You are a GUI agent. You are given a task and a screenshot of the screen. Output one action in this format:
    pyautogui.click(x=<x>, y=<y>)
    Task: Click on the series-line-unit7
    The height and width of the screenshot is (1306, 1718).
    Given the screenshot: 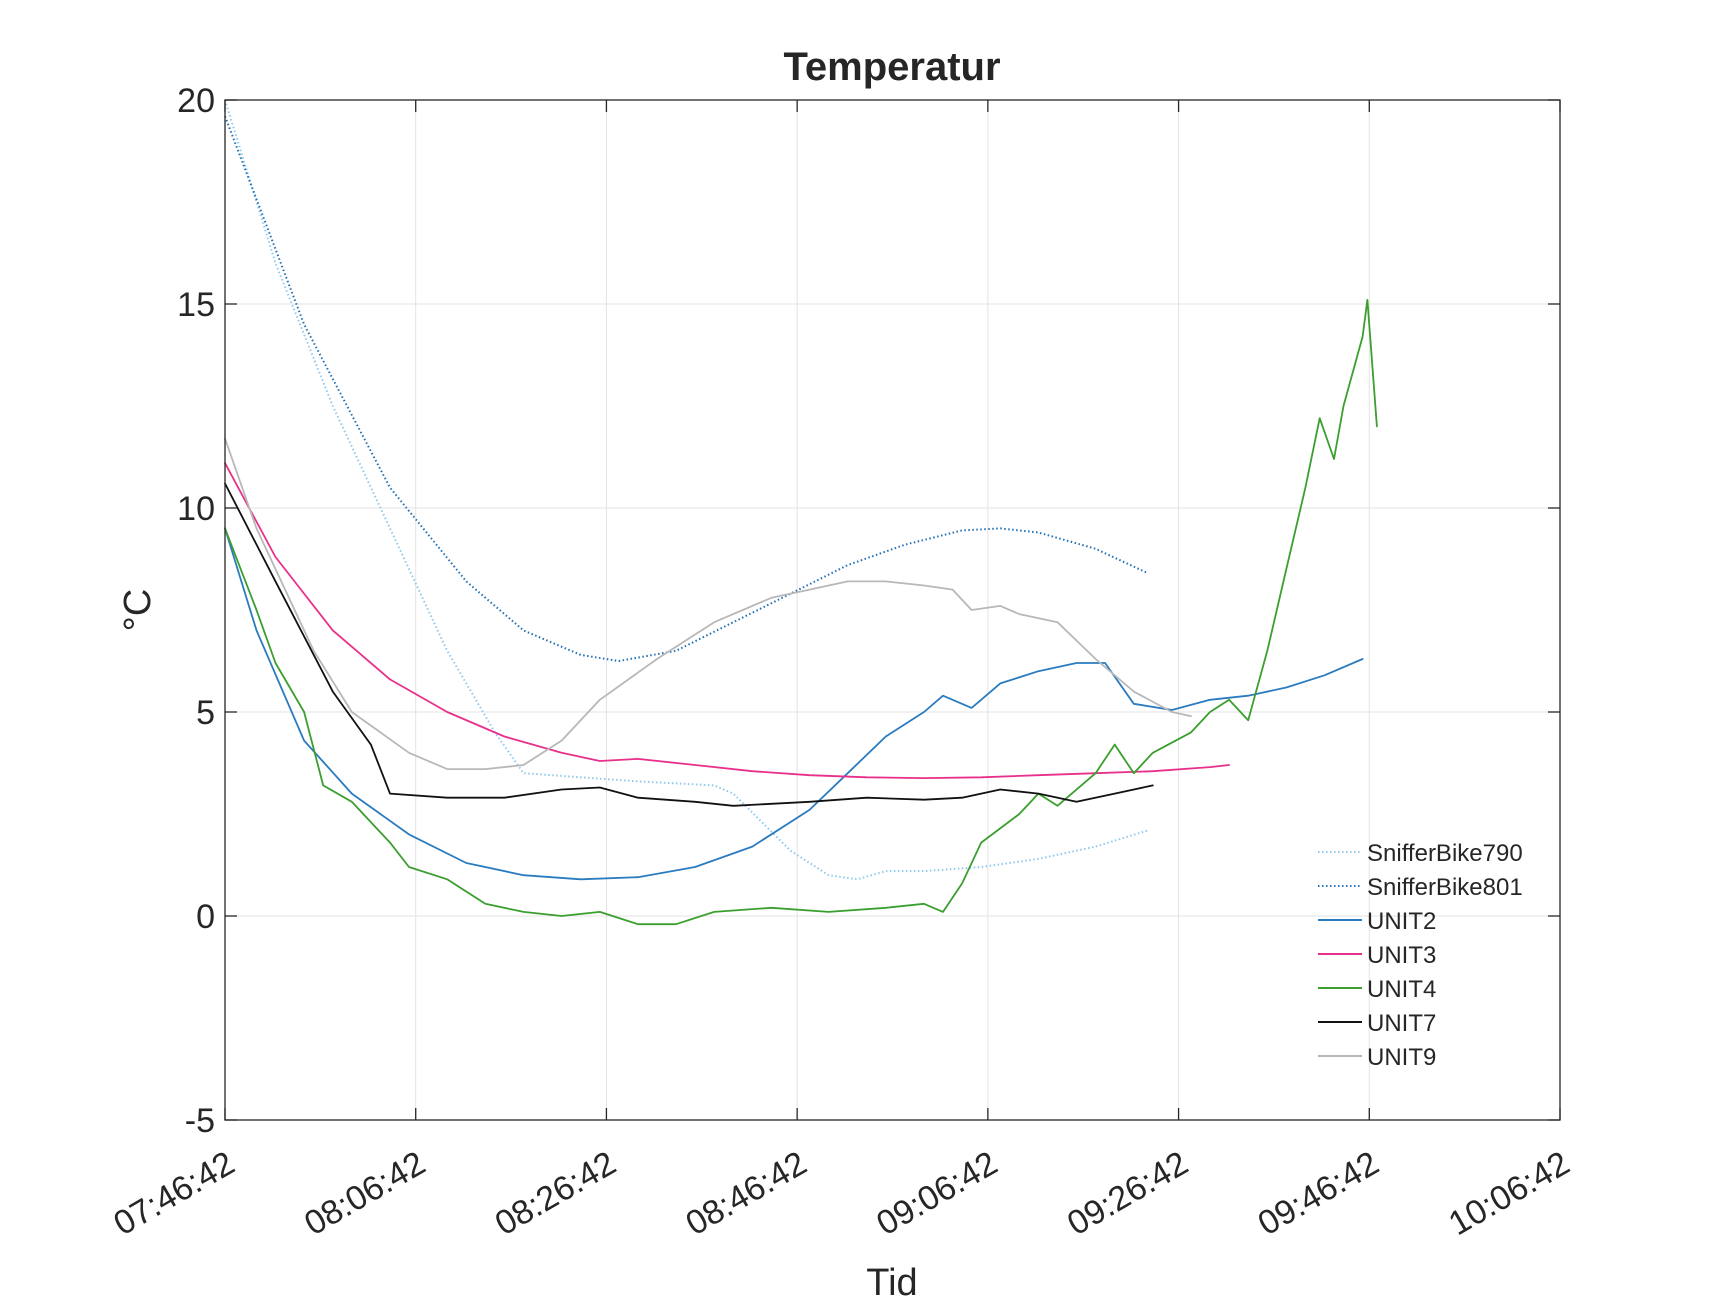 What is the action you would take?
    pyautogui.click(x=689, y=644)
    